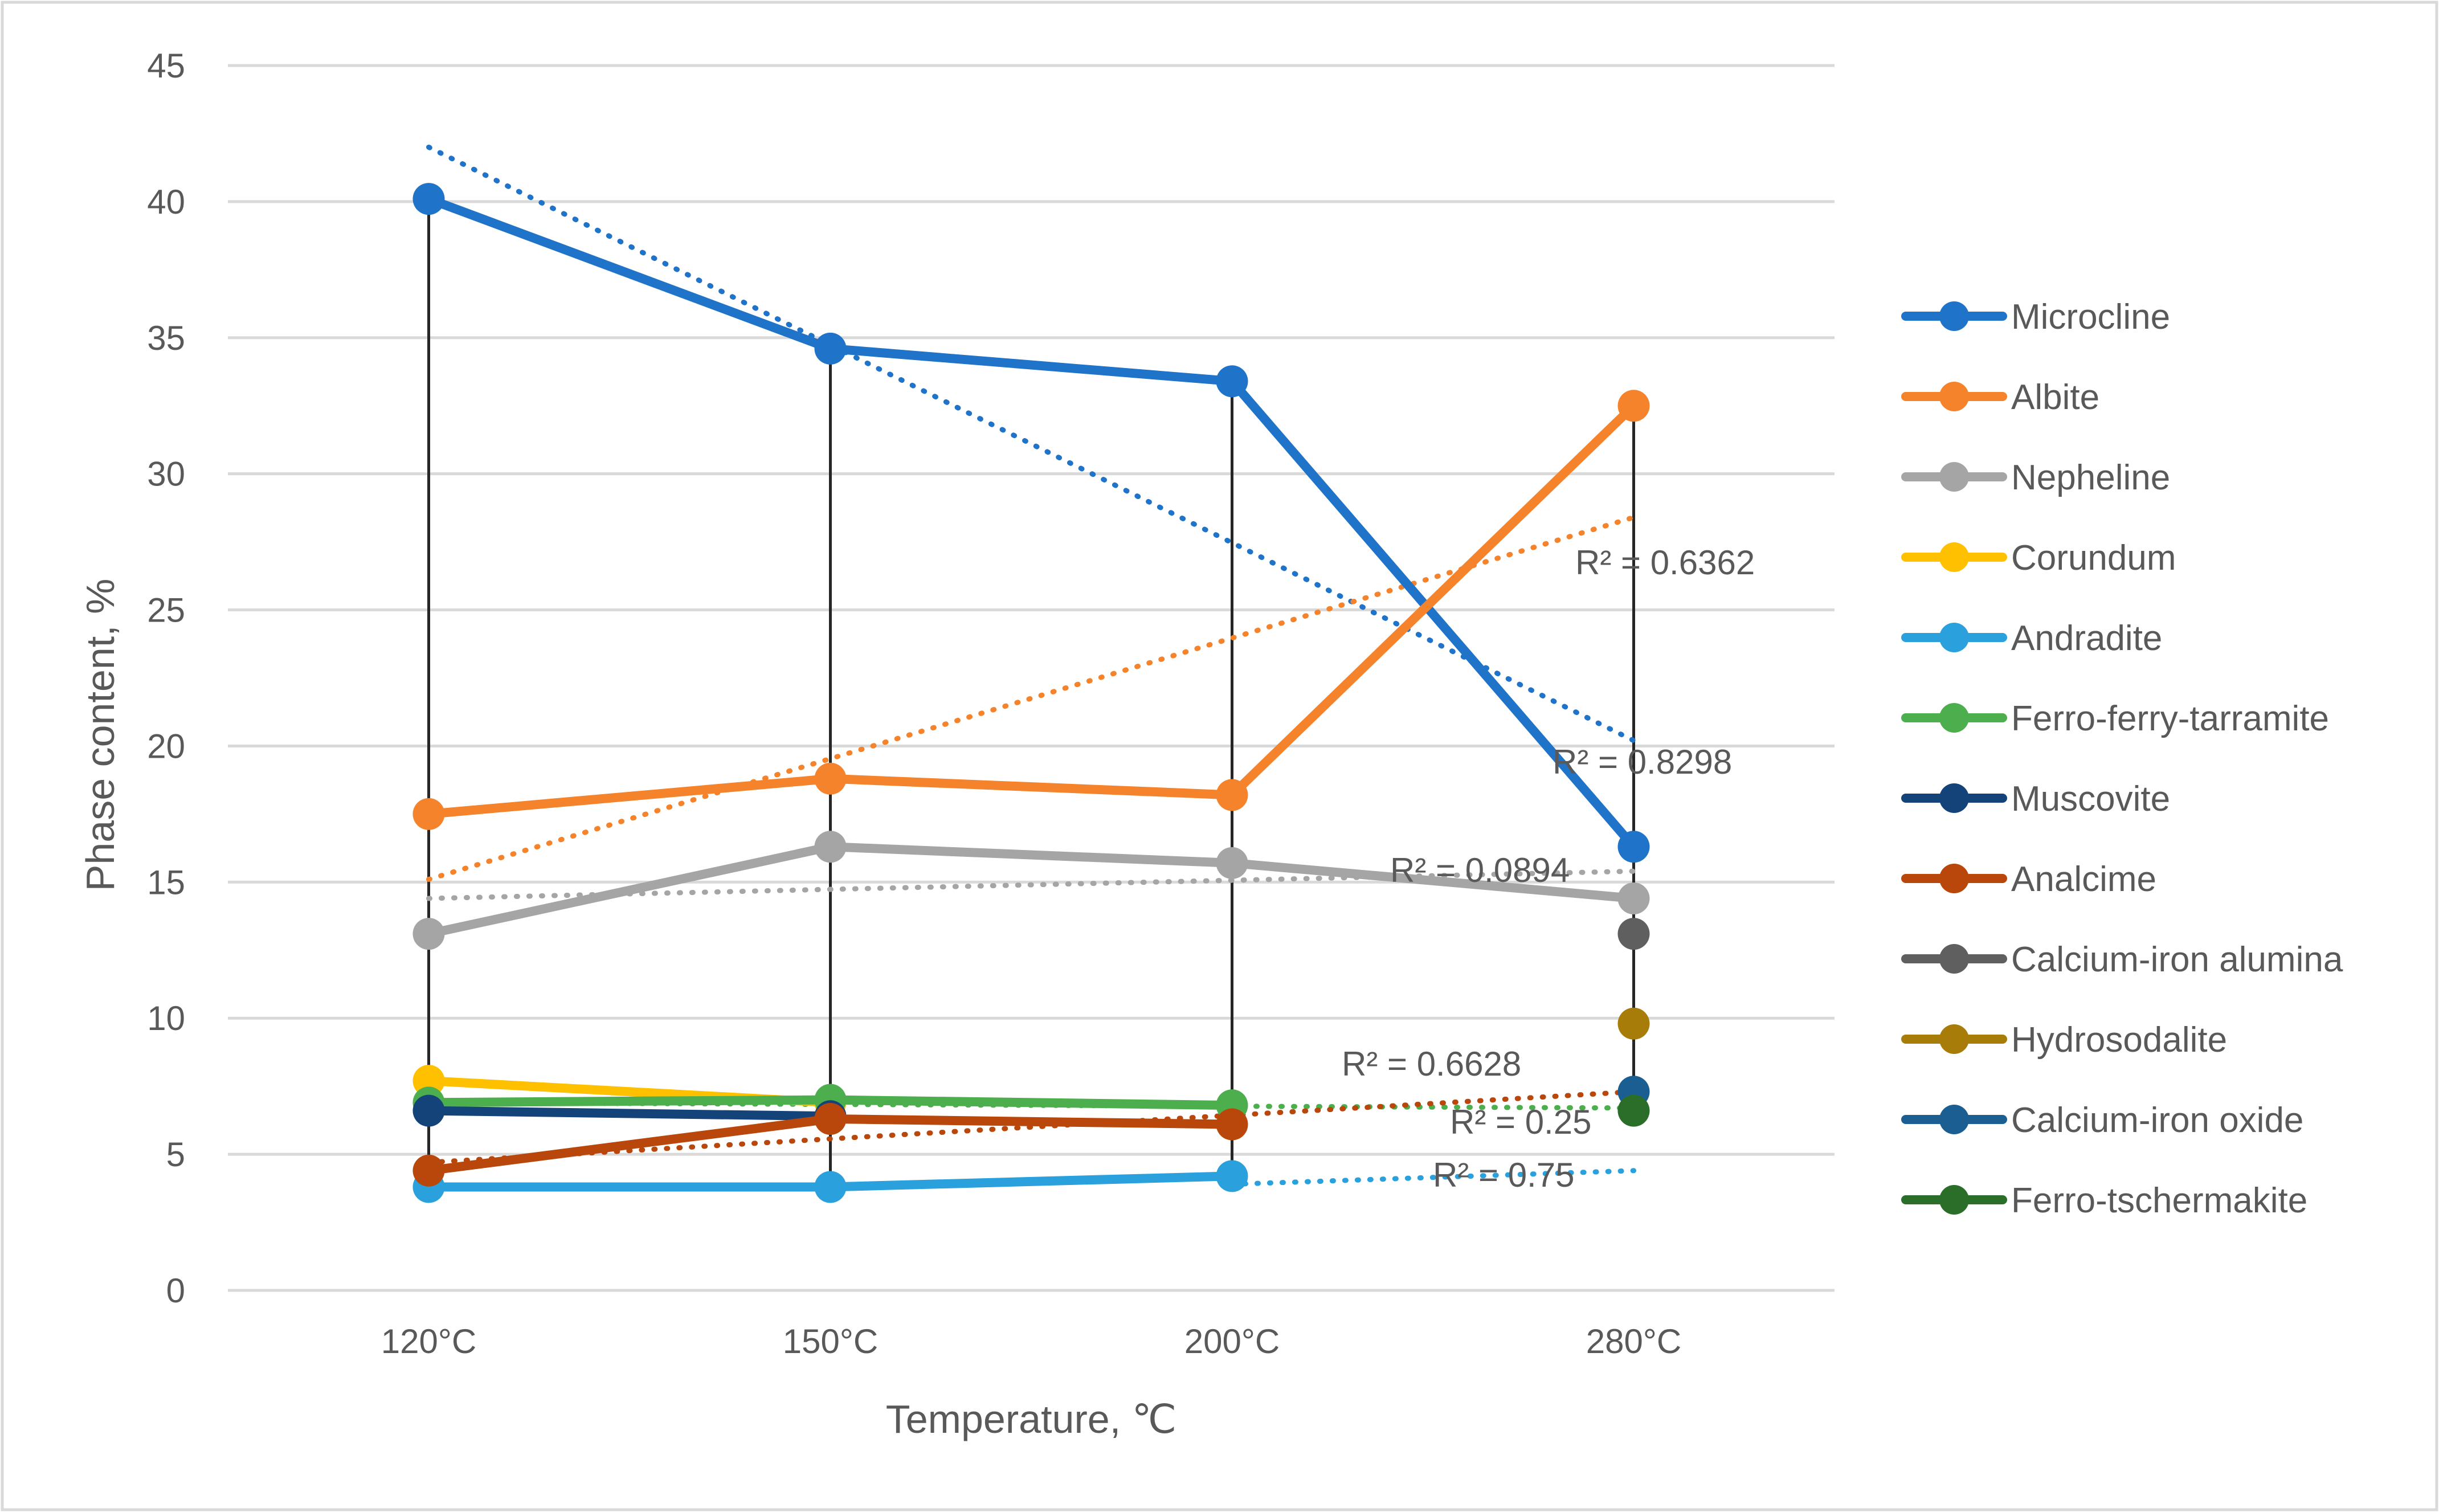 The width and height of the screenshot is (2439, 1512). I want to click on legend-swatch-marker-analcime, so click(1954, 879).